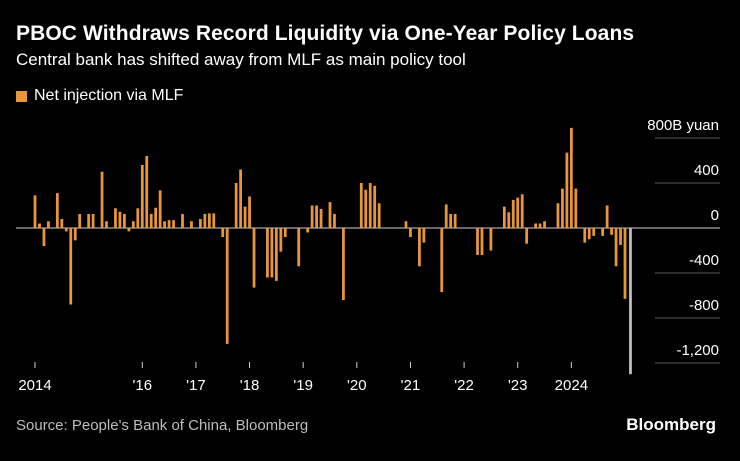 This screenshot has width=740, height=461. I want to click on bar-latest, so click(630, 301).